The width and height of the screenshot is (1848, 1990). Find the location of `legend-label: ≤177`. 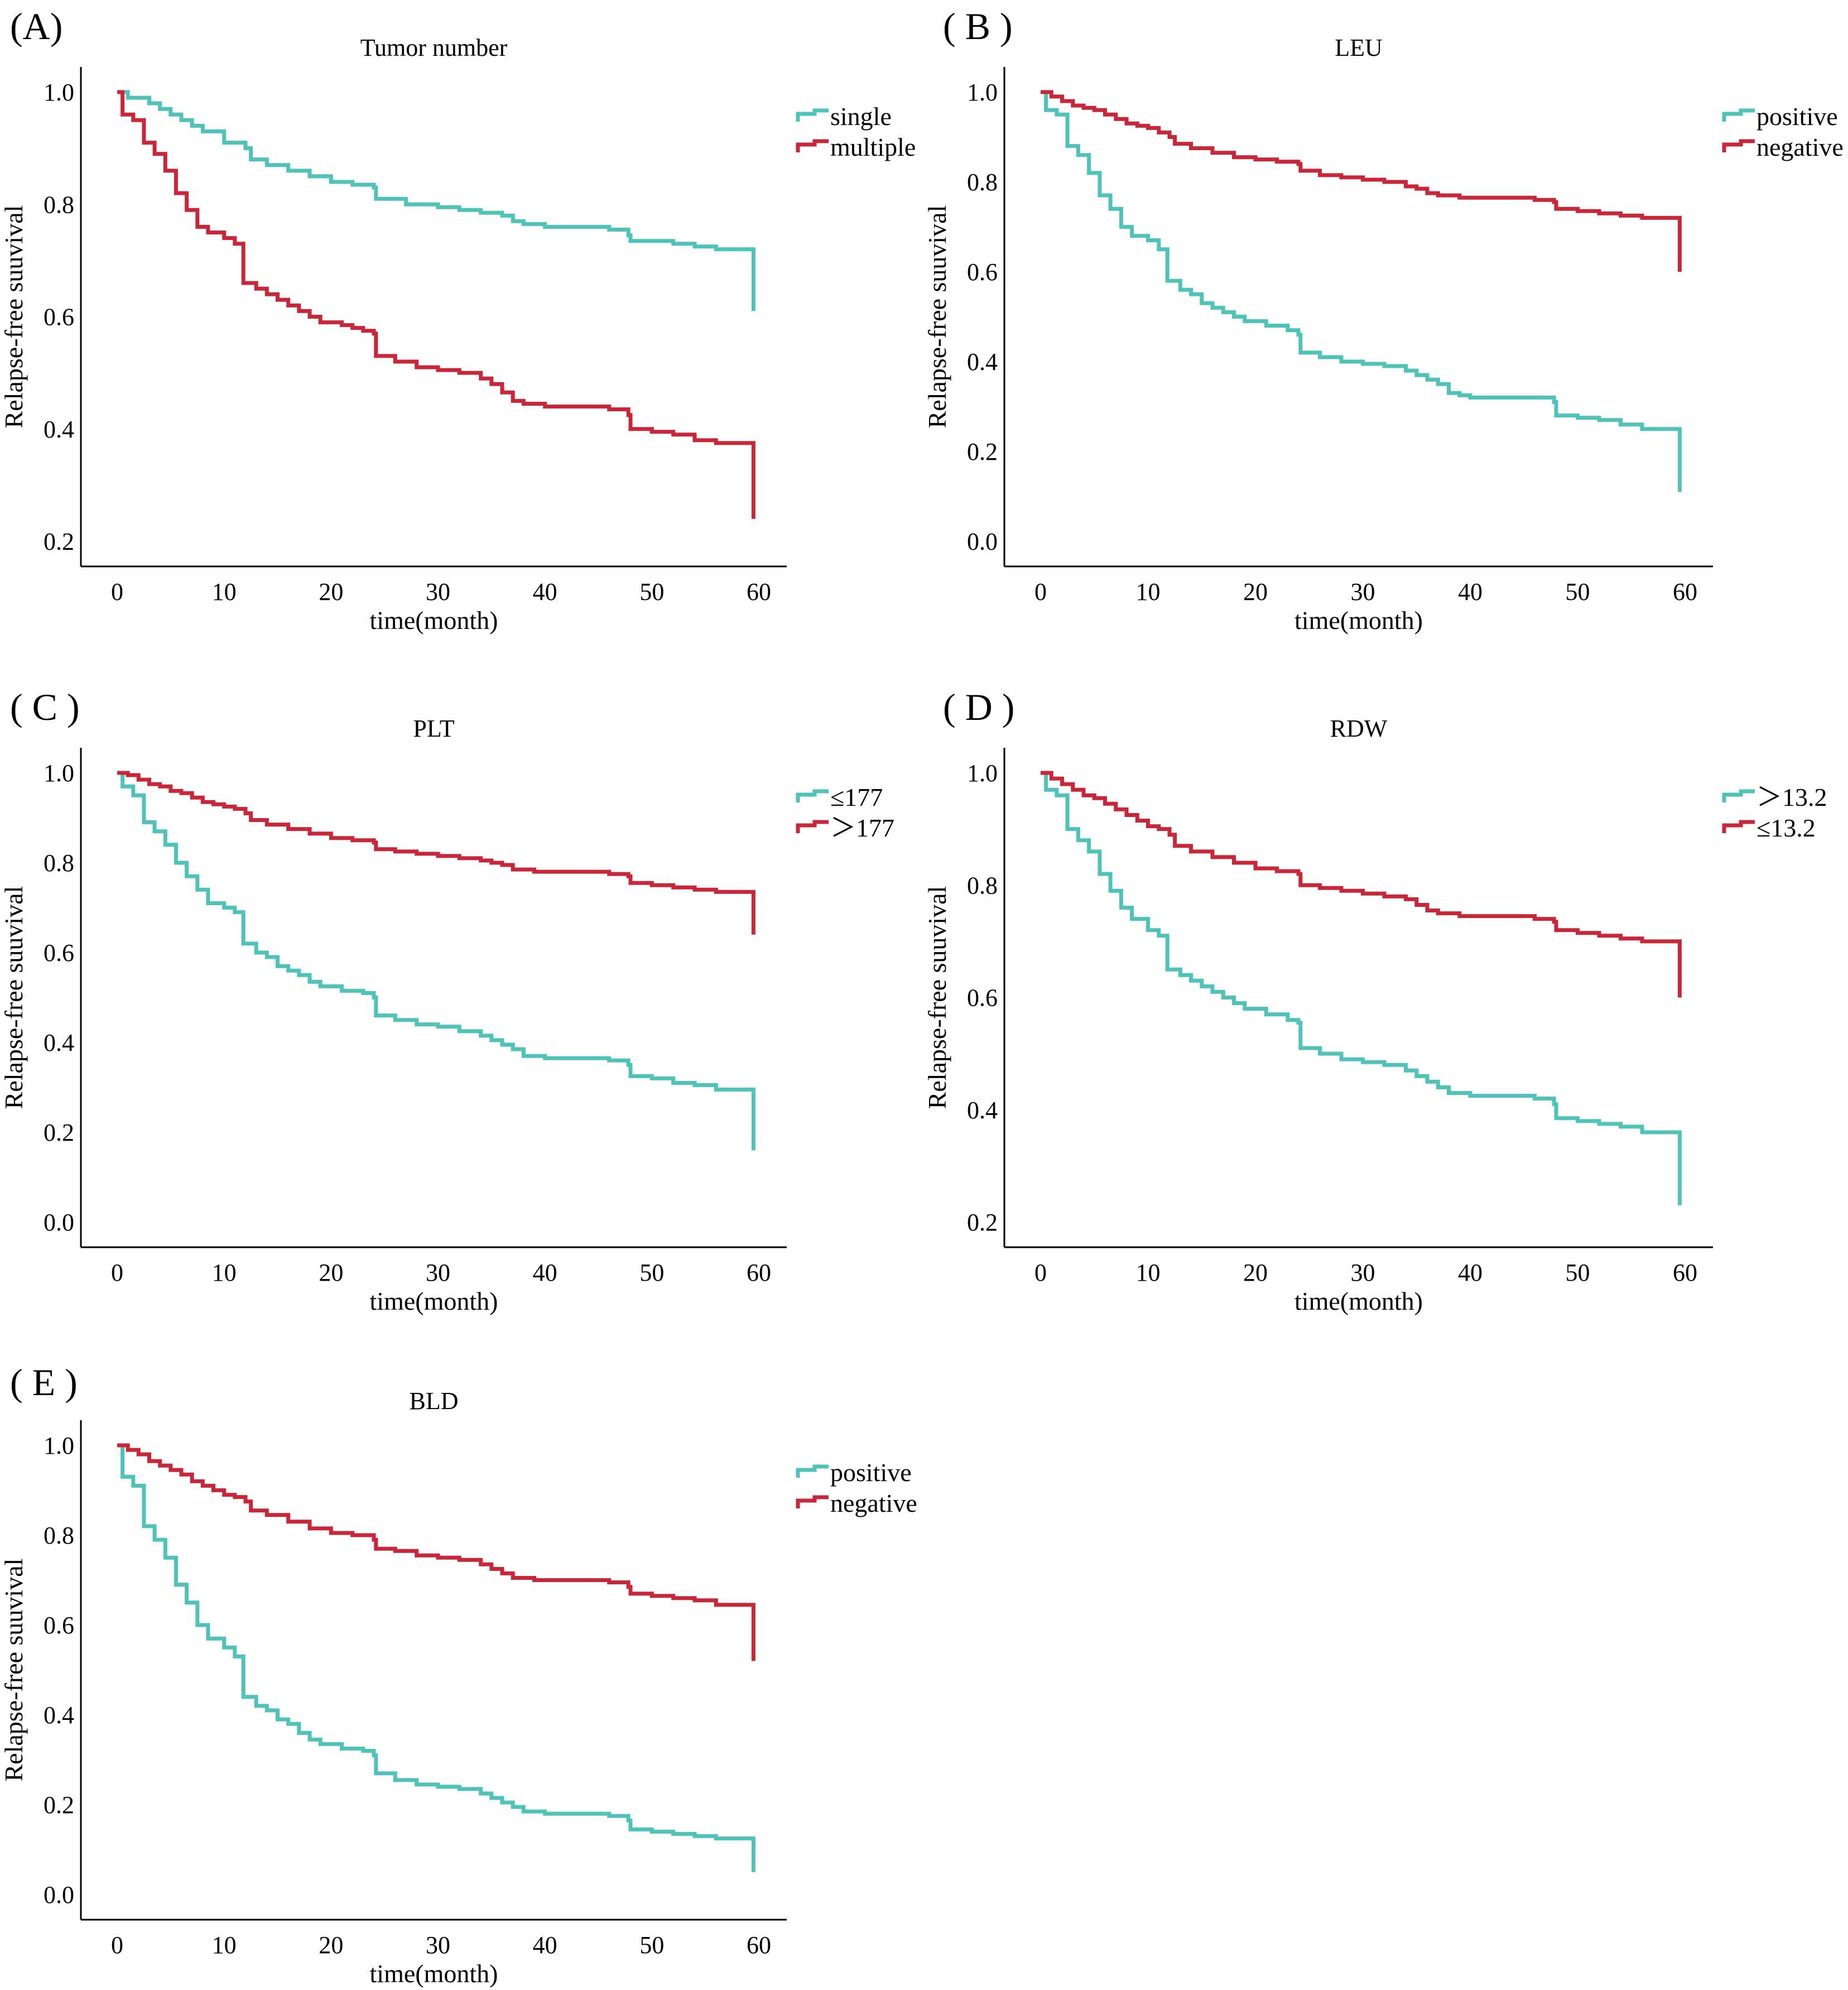

legend-label: ≤177 is located at coordinates (856, 797).